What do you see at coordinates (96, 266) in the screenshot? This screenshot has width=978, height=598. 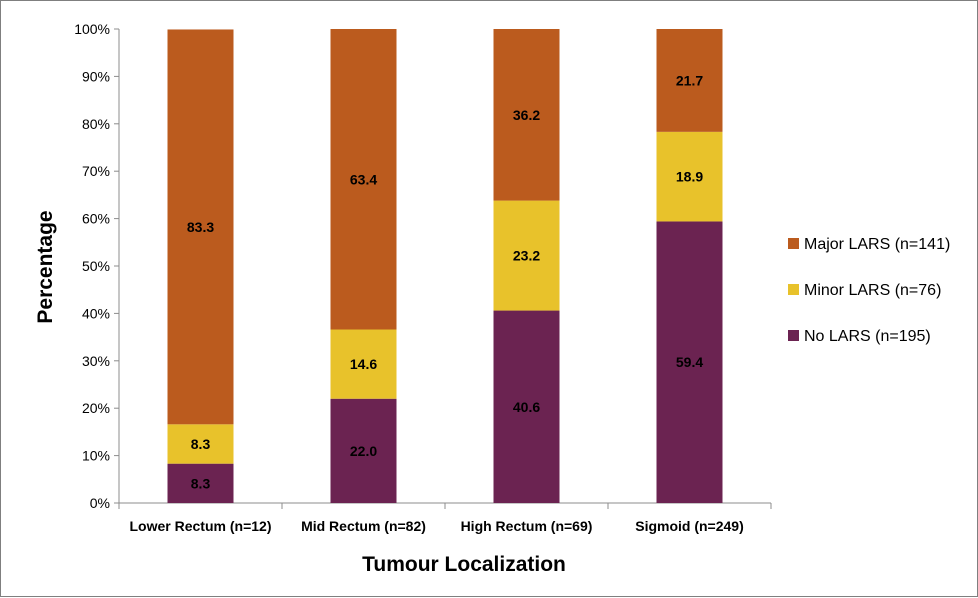 I see `y-tick-label: 50%` at bounding box center [96, 266].